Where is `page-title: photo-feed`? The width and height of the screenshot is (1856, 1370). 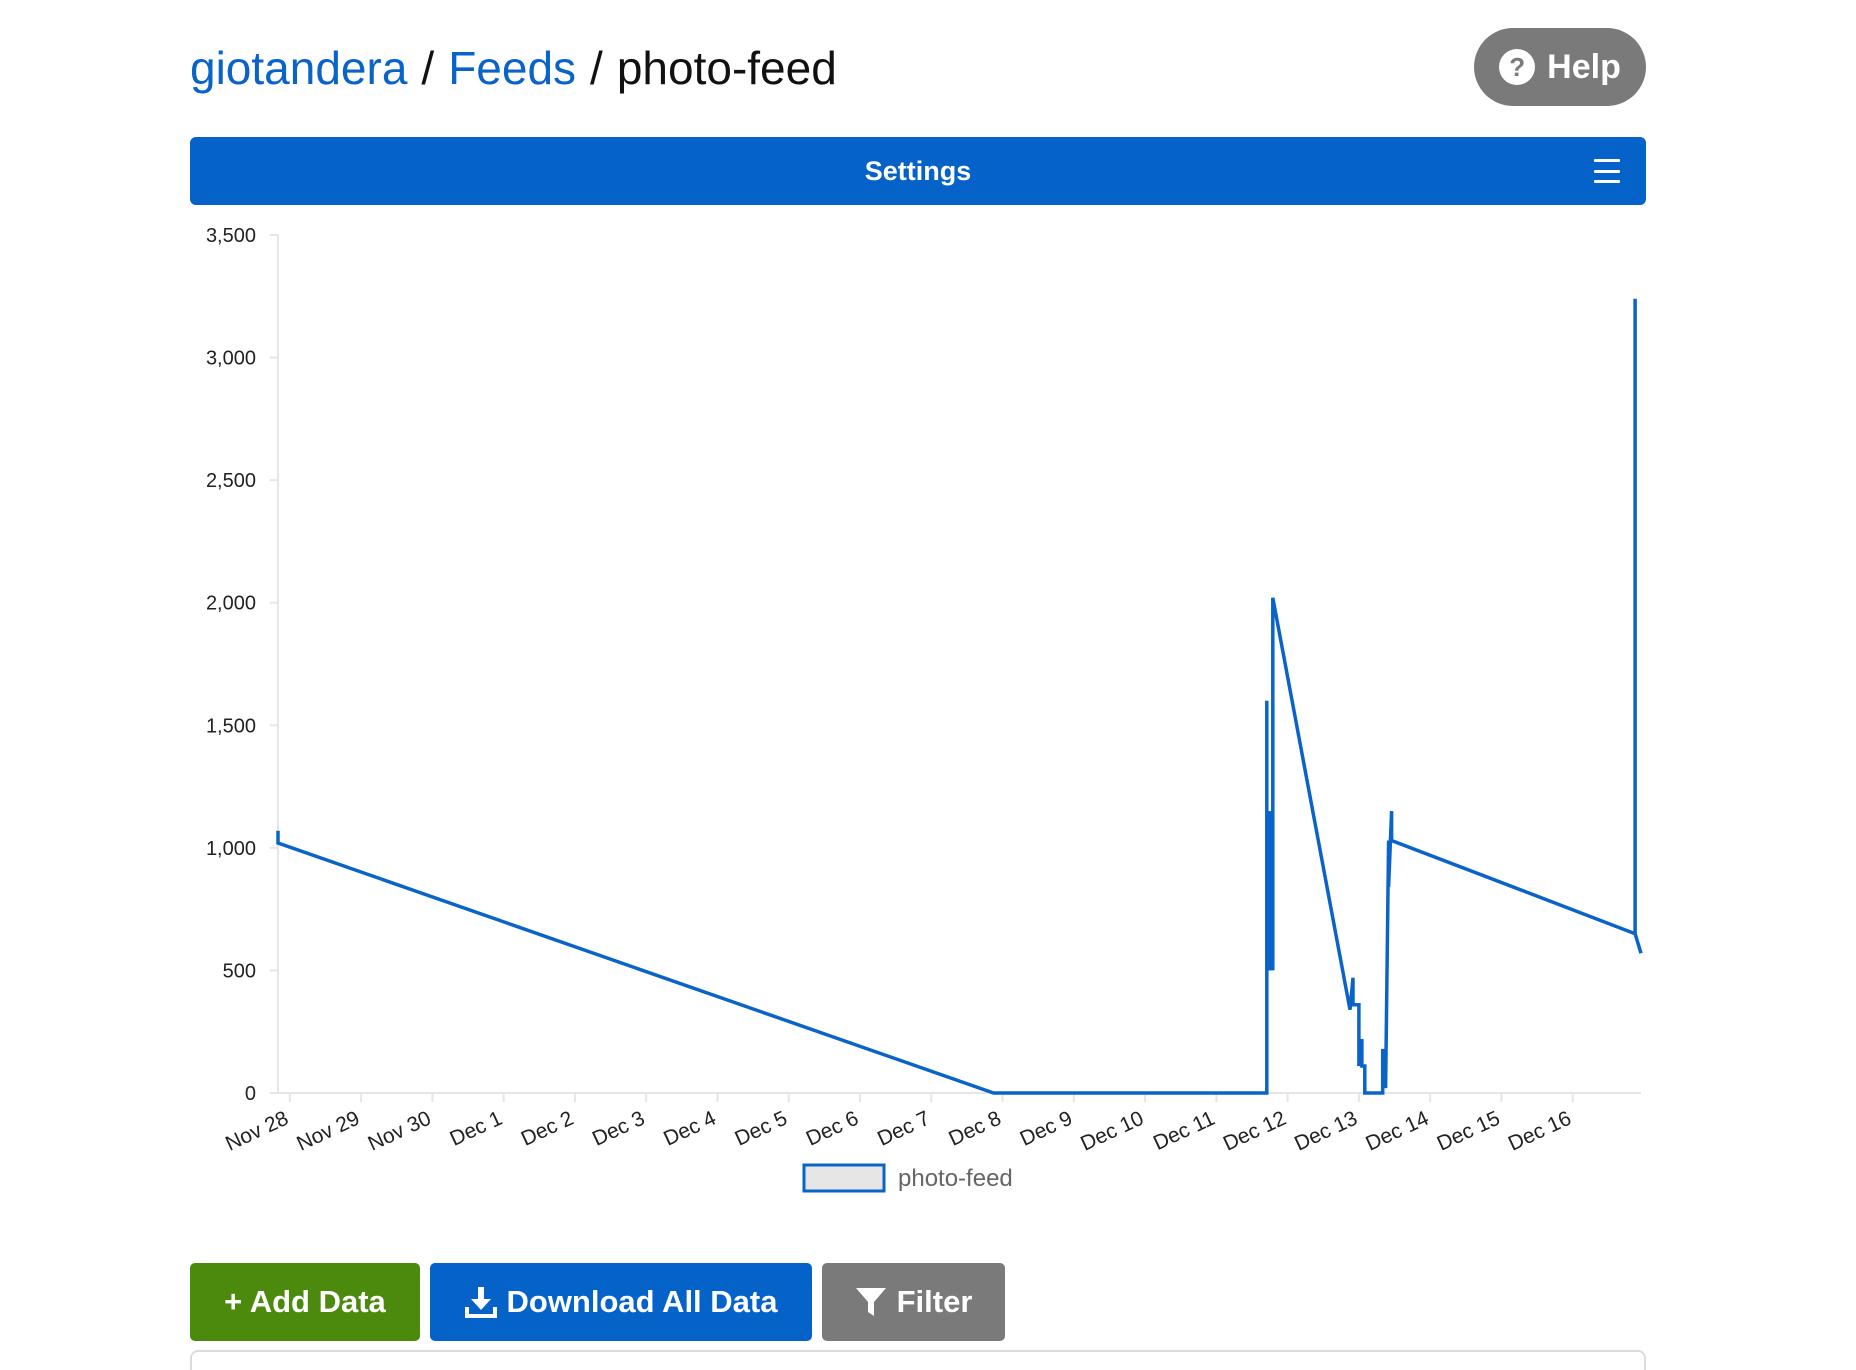
page-title: photo-feed is located at coordinates (726, 68).